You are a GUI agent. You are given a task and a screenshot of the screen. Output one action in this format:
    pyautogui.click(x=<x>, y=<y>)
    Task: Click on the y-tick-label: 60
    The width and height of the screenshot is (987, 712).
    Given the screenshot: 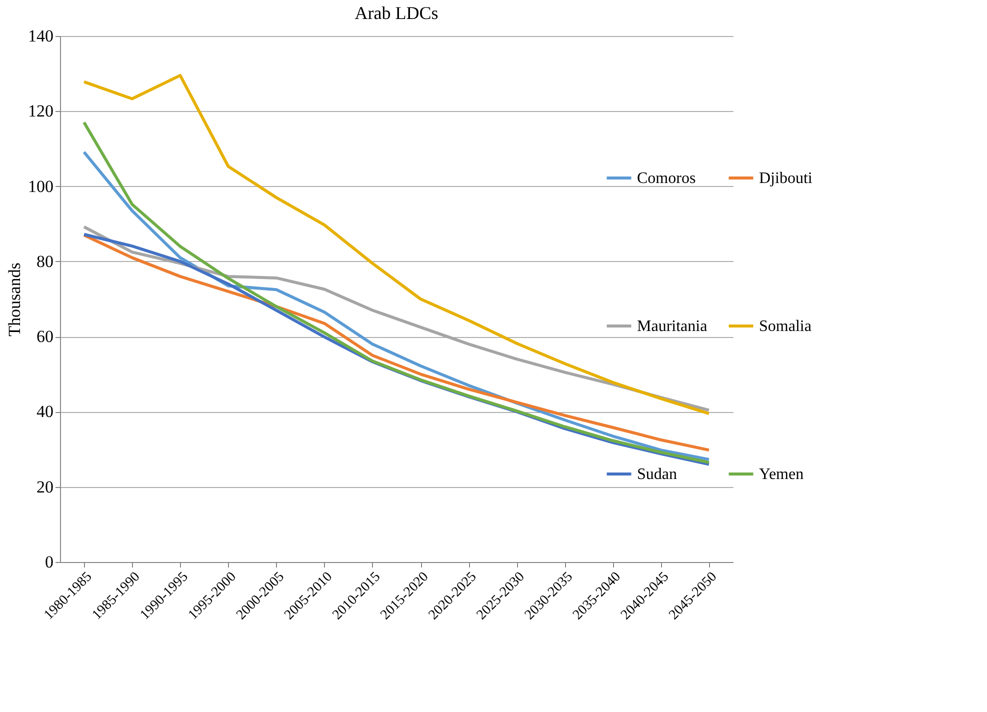 What is the action you would take?
    pyautogui.click(x=45, y=336)
    